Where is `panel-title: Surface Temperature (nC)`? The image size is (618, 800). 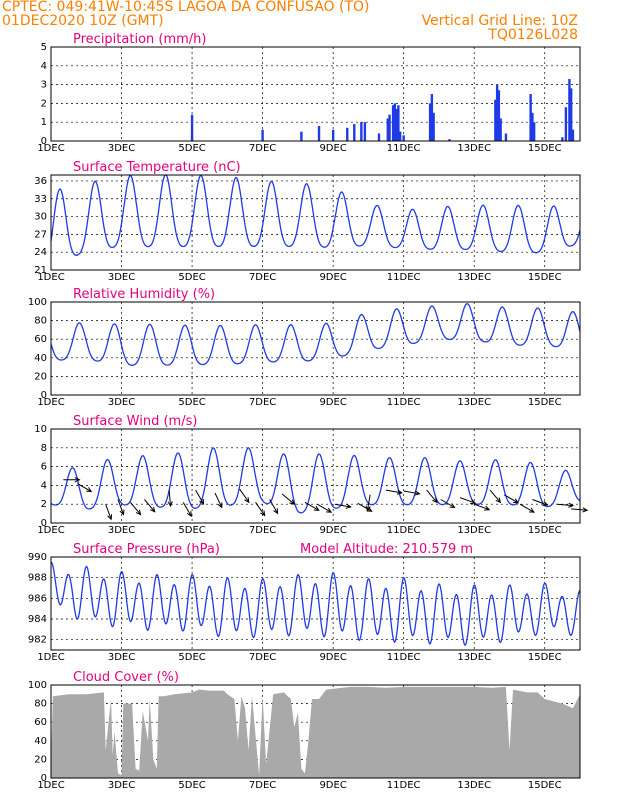
panel-title: Surface Temperature (nC) is located at coordinates (157, 167).